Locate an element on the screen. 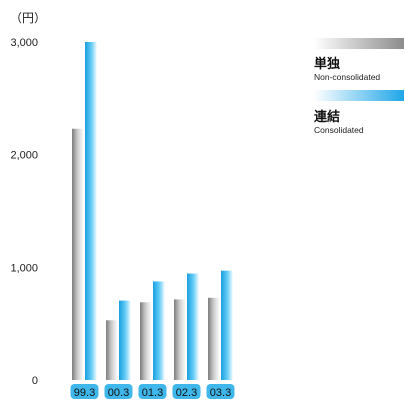 The height and width of the screenshot is (402, 405). x-tick-label: 99.3 is located at coordinates (84, 393).